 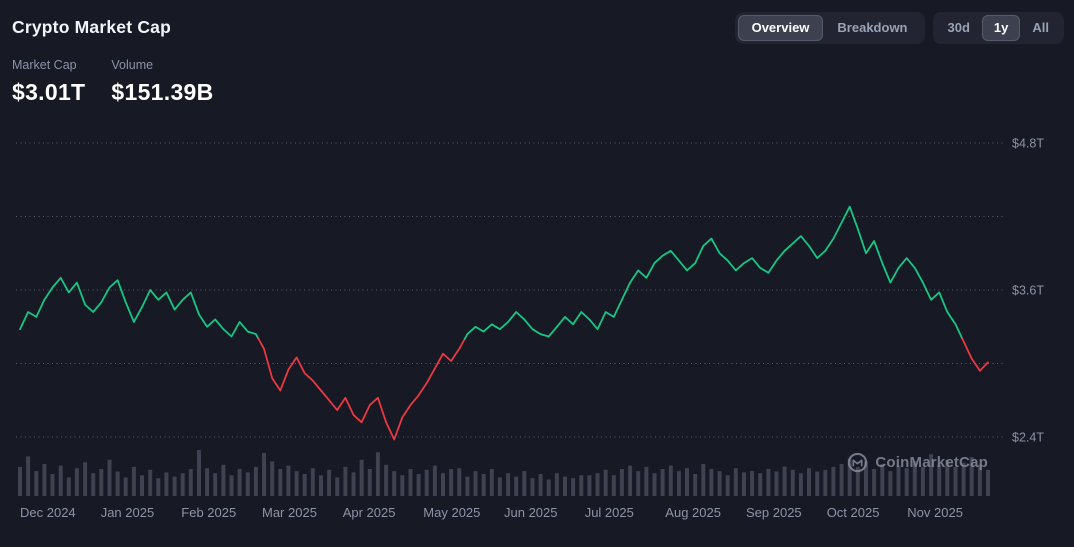 What do you see at coordinates (609, 512) in the screenshot?
I see `x-axis-month-label: Jul 2025` at bounding box center [609, 512].